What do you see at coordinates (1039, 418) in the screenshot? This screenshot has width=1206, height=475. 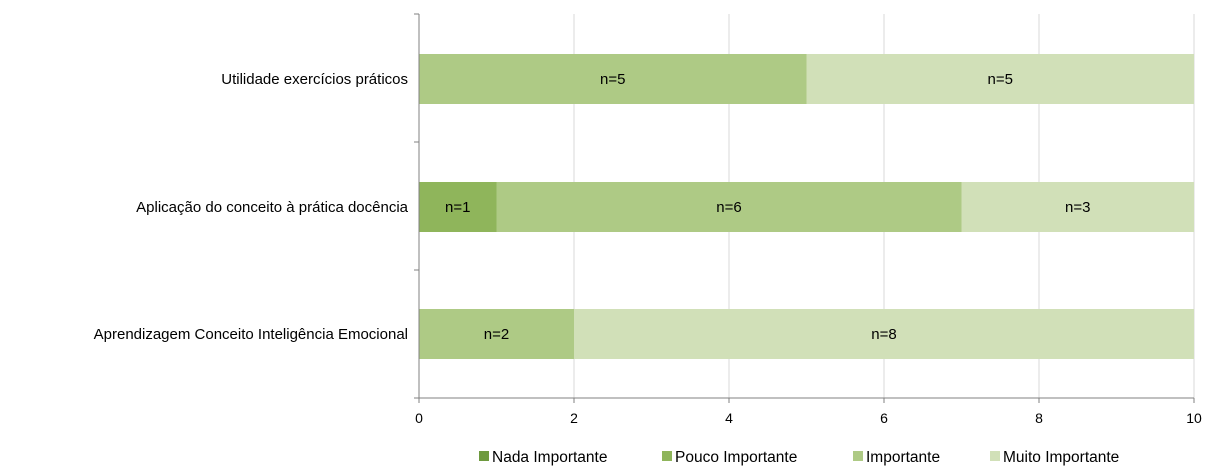 I see `x-tick-label: 8` at bounding box center [1039, 418].